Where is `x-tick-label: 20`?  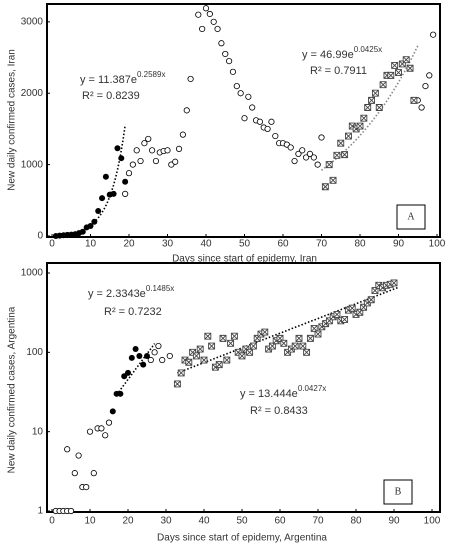
x-tick-label: 20 is located at coordinates (128, 521).